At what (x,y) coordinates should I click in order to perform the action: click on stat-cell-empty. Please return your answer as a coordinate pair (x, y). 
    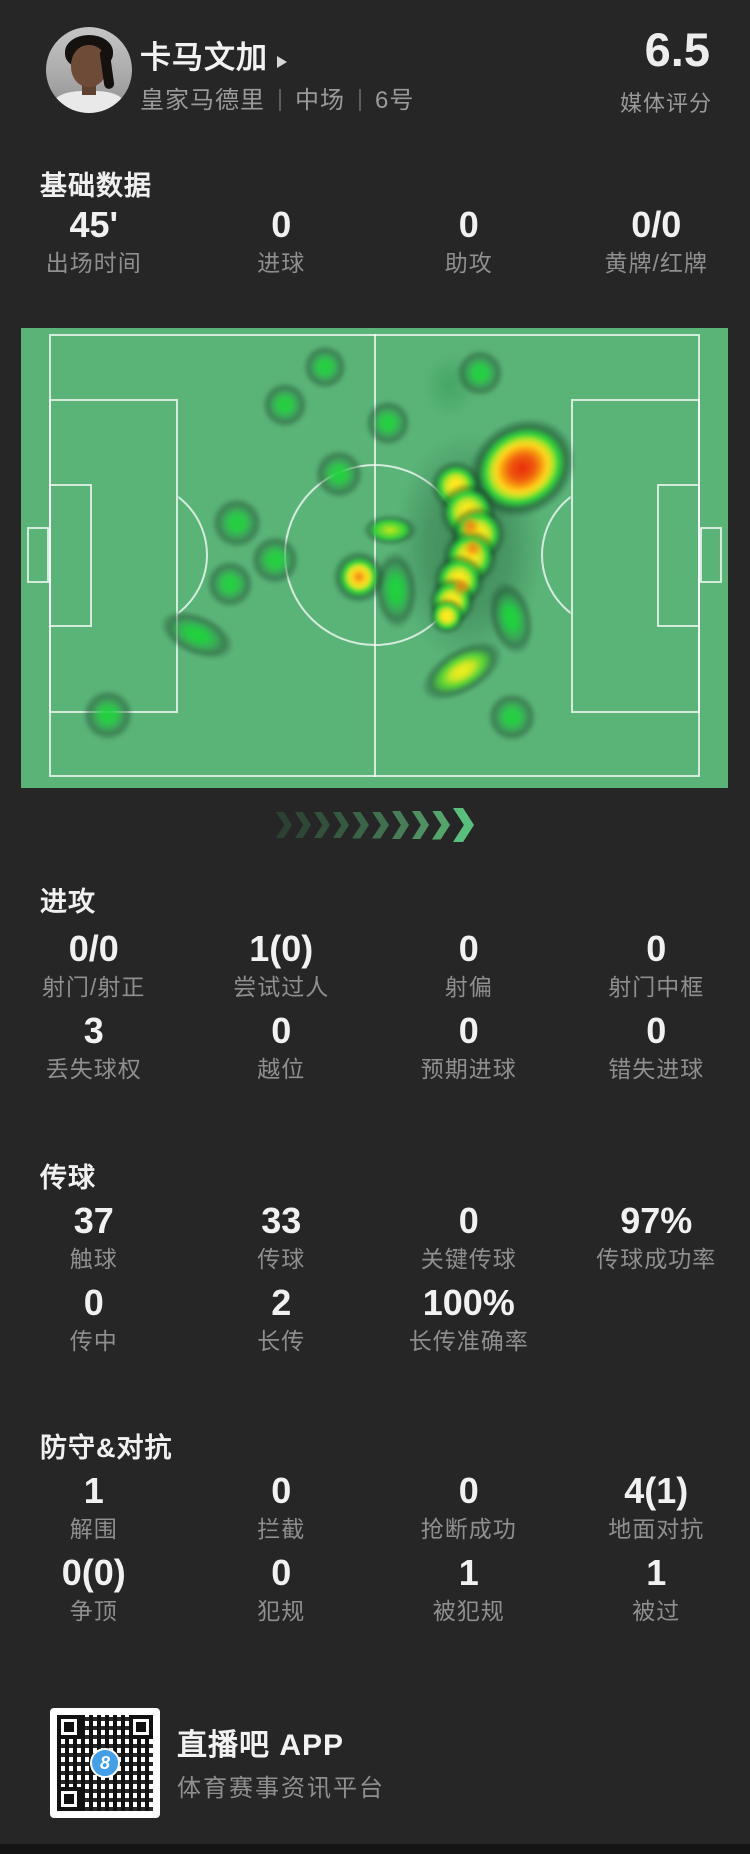
    Looking at the image, I should click on (656, 1319).